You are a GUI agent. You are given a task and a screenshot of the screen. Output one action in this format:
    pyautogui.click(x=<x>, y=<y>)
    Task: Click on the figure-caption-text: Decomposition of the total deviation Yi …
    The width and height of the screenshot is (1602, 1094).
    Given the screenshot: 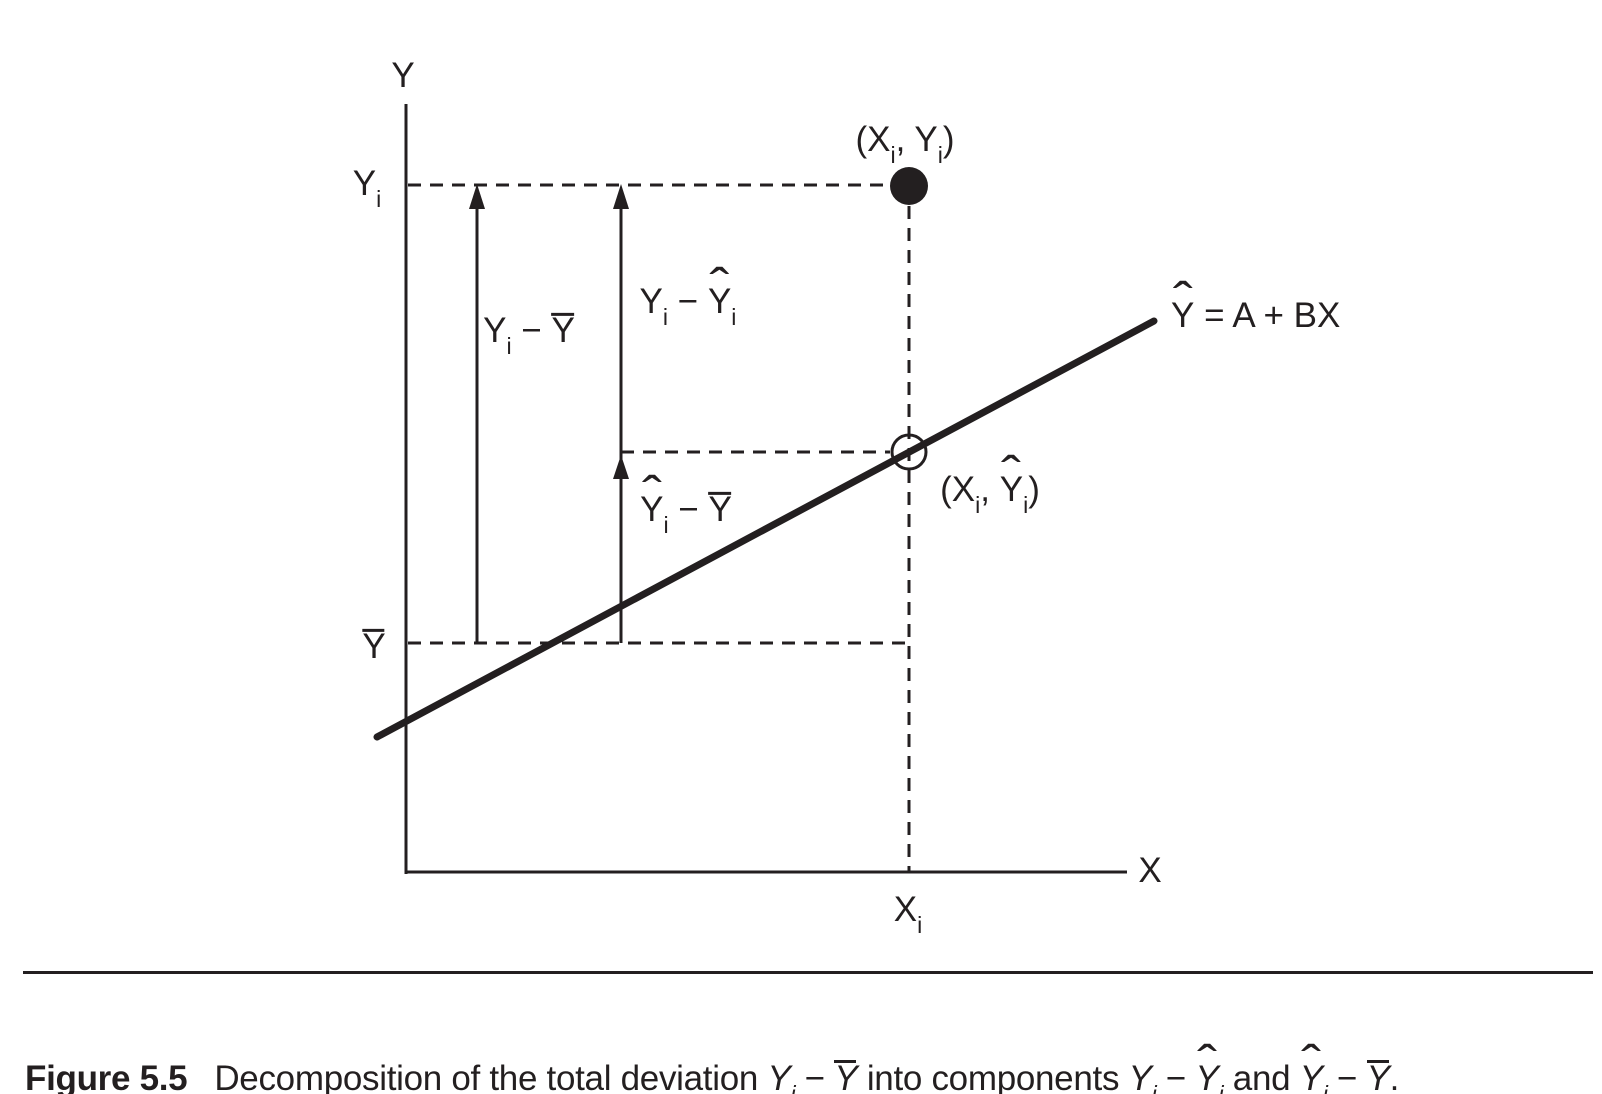 What is the action you would take?
    pyautogui.click(x=806, y=1076)
    